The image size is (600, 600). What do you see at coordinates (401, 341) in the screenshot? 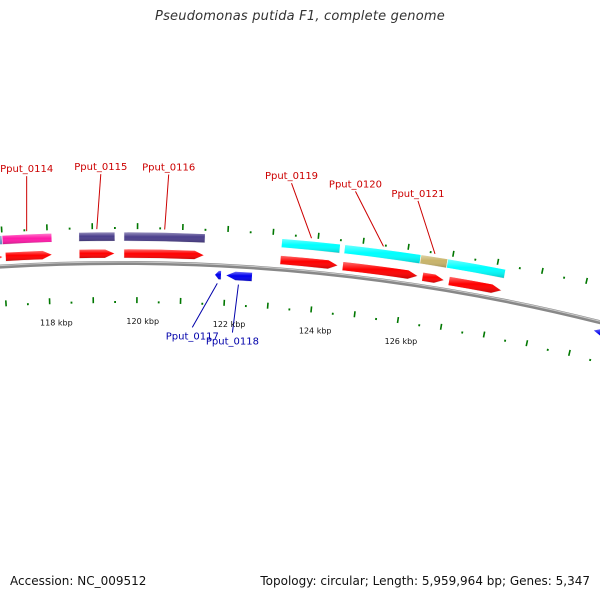
I see `ruler-label-126kbp: 126 kbp` at bounding box center [401, 341].